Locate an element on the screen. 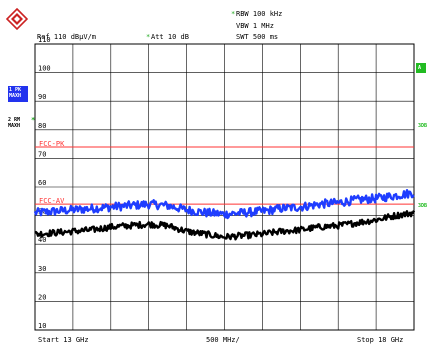 The height and width of the screenshot is (347, 429). y-tick-label: 40 is located at coordinates (42, 240).